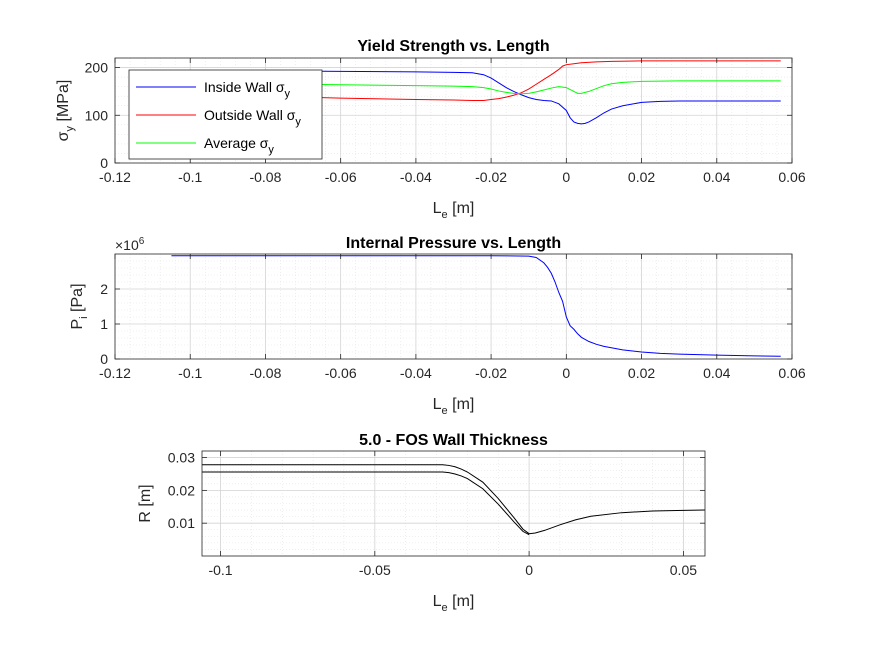  What do you see at coordinates (181, 523) in the screenshot?
I see `y-tick-label: 0.01` at bounding box center [181, 523].